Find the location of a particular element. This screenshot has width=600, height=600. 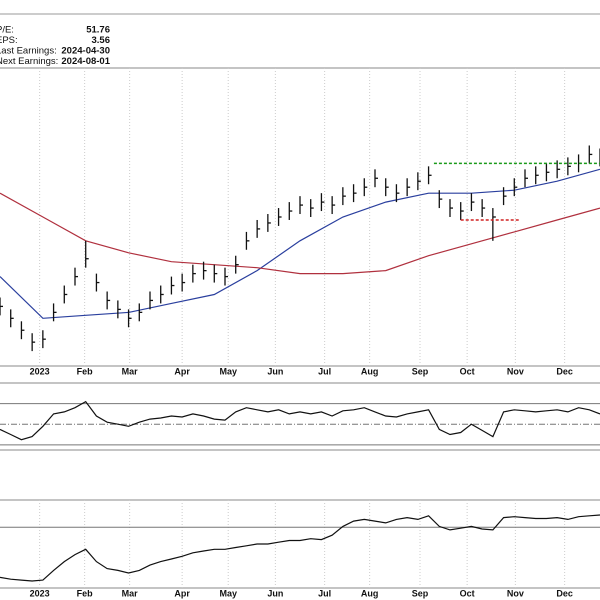

info-label: Next Earnings: is located at coordinates (29, 61).